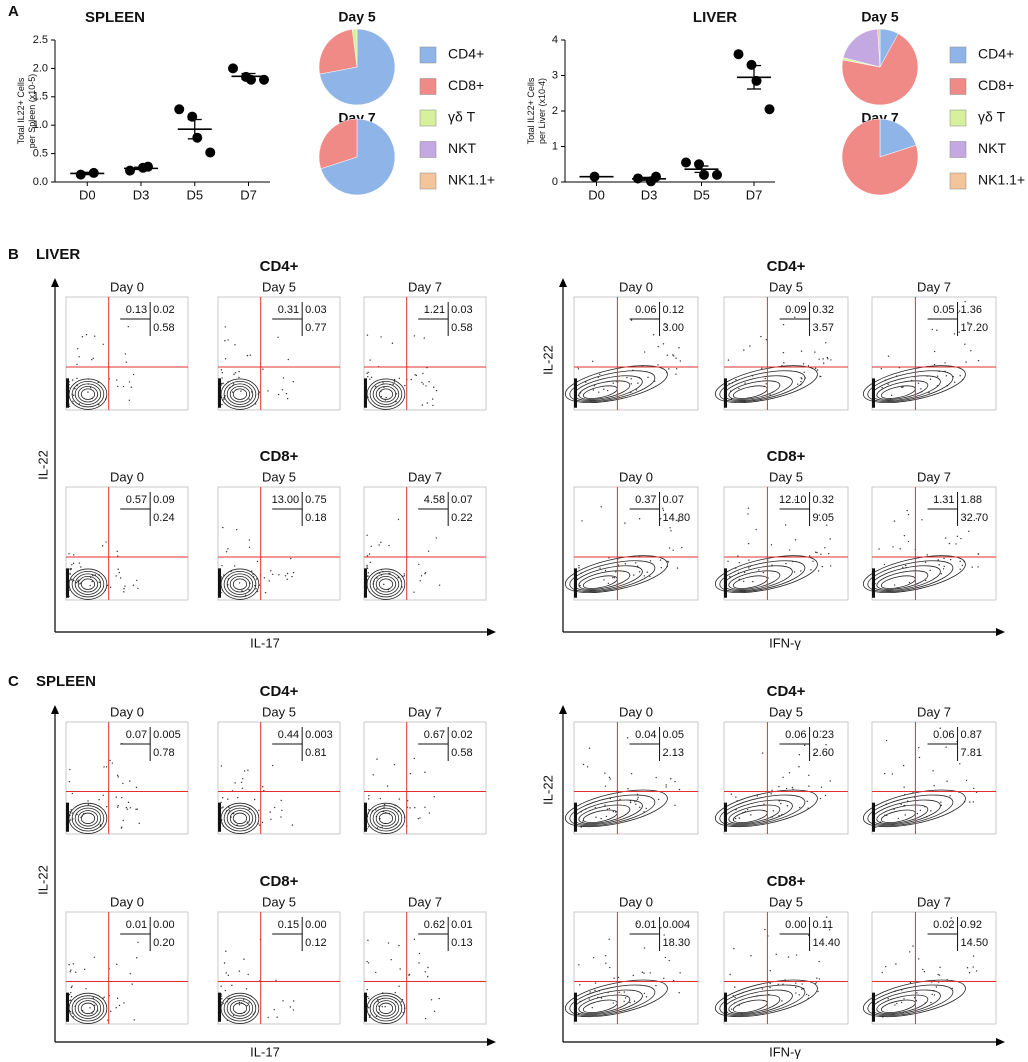 The image size is (1028, 1062). What do you see at coordinates (265, 1051) in the screenshot?
I see `x-axis-label: IL-17` at bounding box center [265, 1051].